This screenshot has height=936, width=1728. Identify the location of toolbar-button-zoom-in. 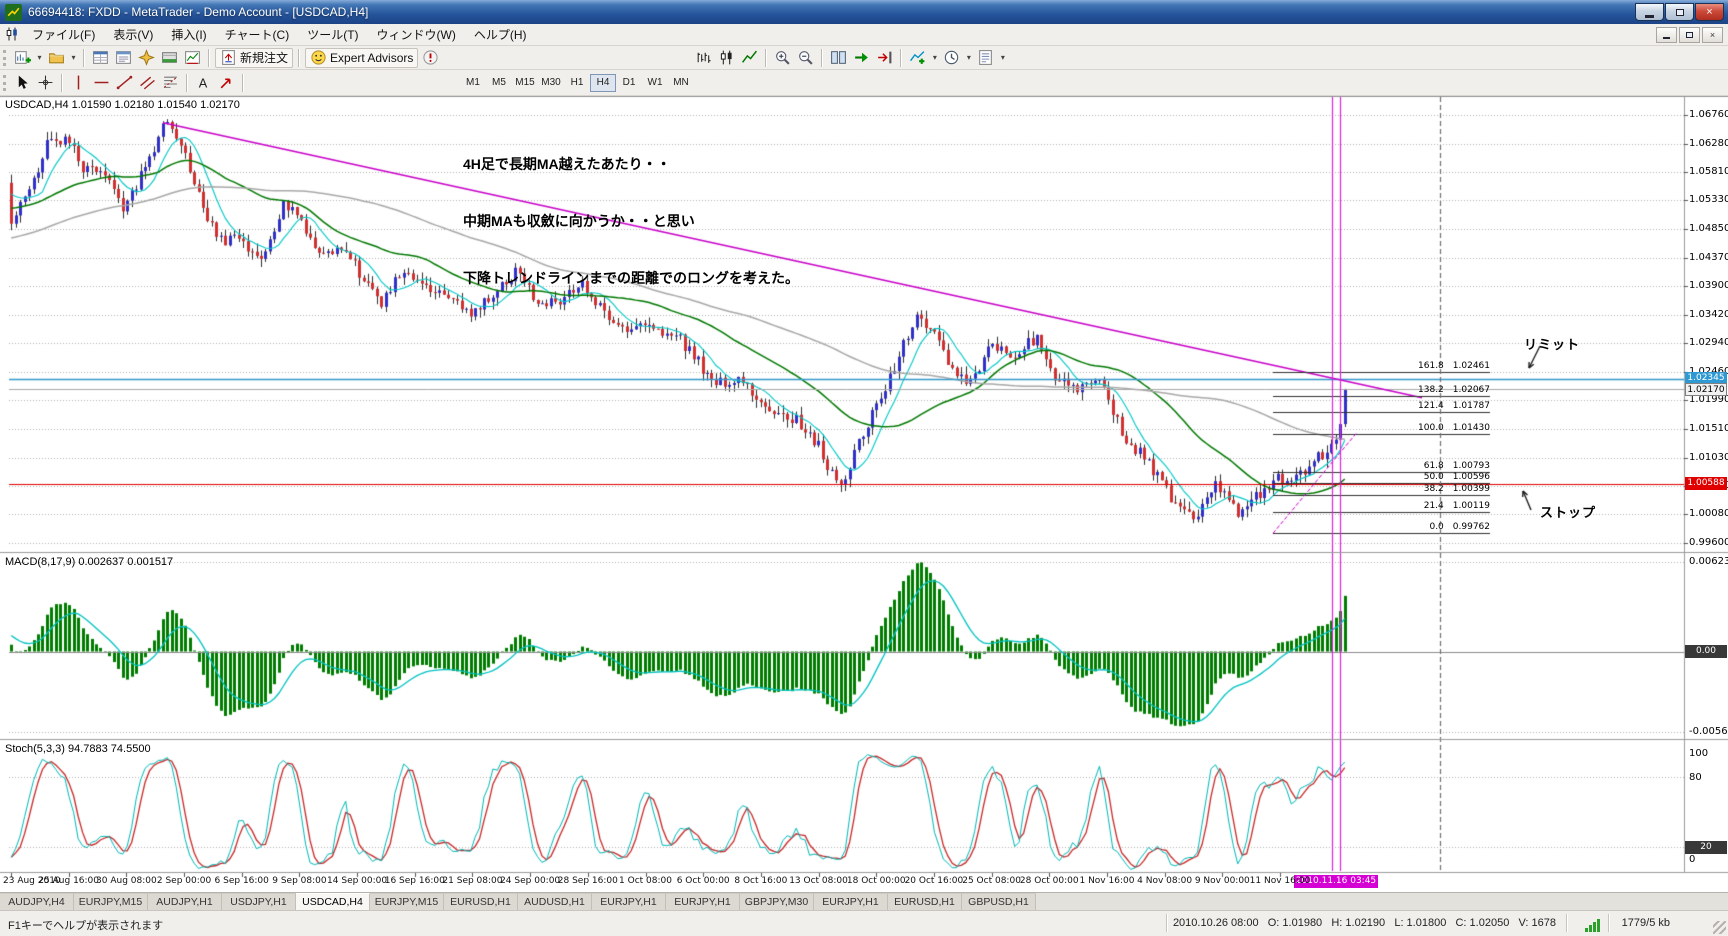
(782, 58).